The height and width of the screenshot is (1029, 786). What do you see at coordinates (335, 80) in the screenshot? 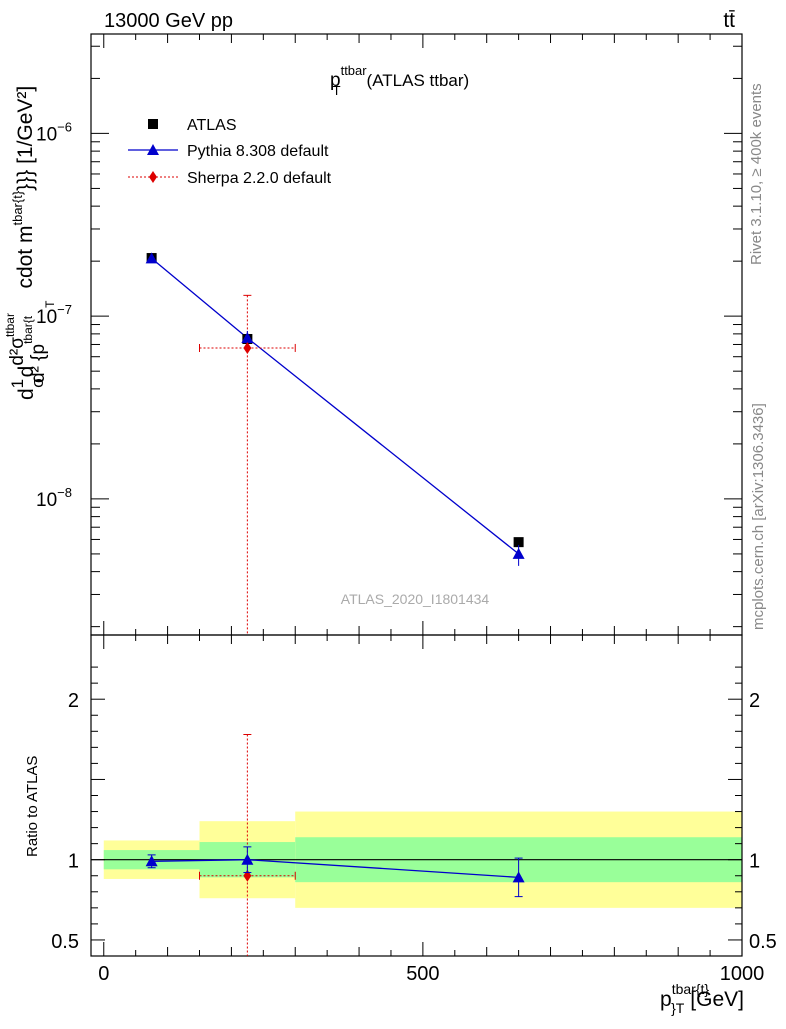
I see `title-main: p` at bounding box center [335, 80].